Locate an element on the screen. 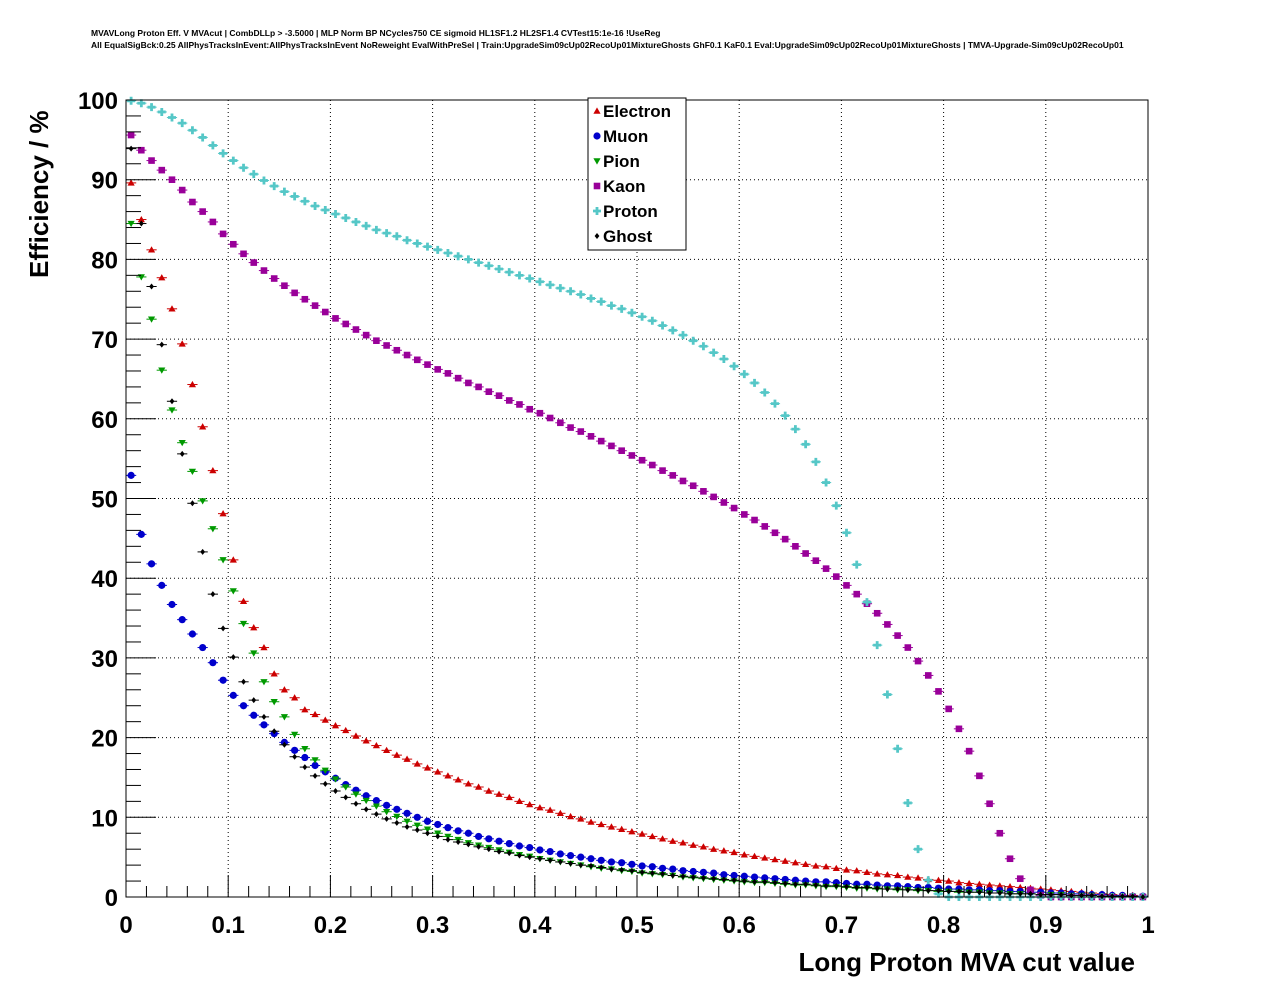  y-tick-label: 40 is located at coordinates (104, 579).